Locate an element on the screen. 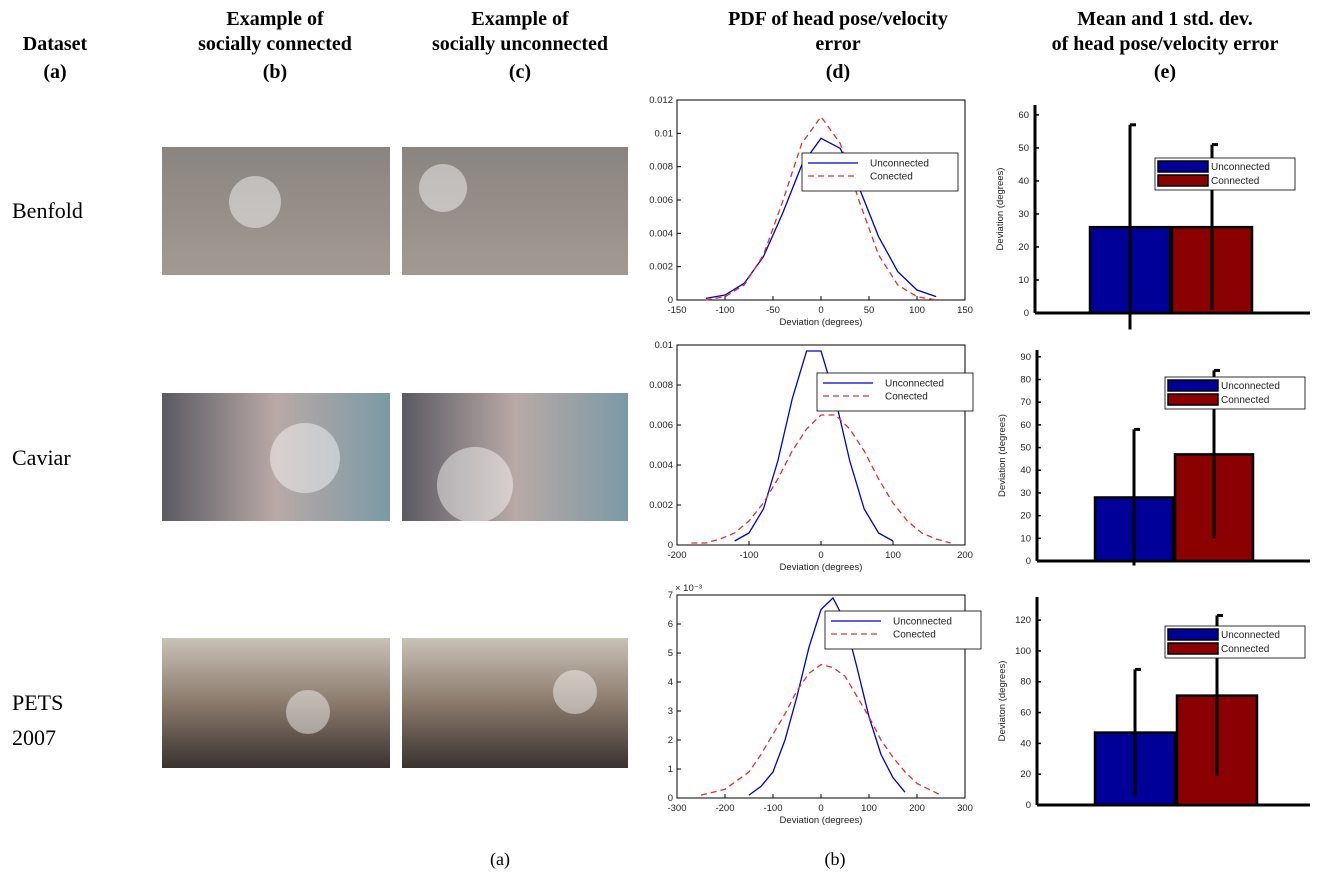 The width and height of the screenshot is (1330, 876). x-tick-label: -300 is located at coordinates (676, 808).